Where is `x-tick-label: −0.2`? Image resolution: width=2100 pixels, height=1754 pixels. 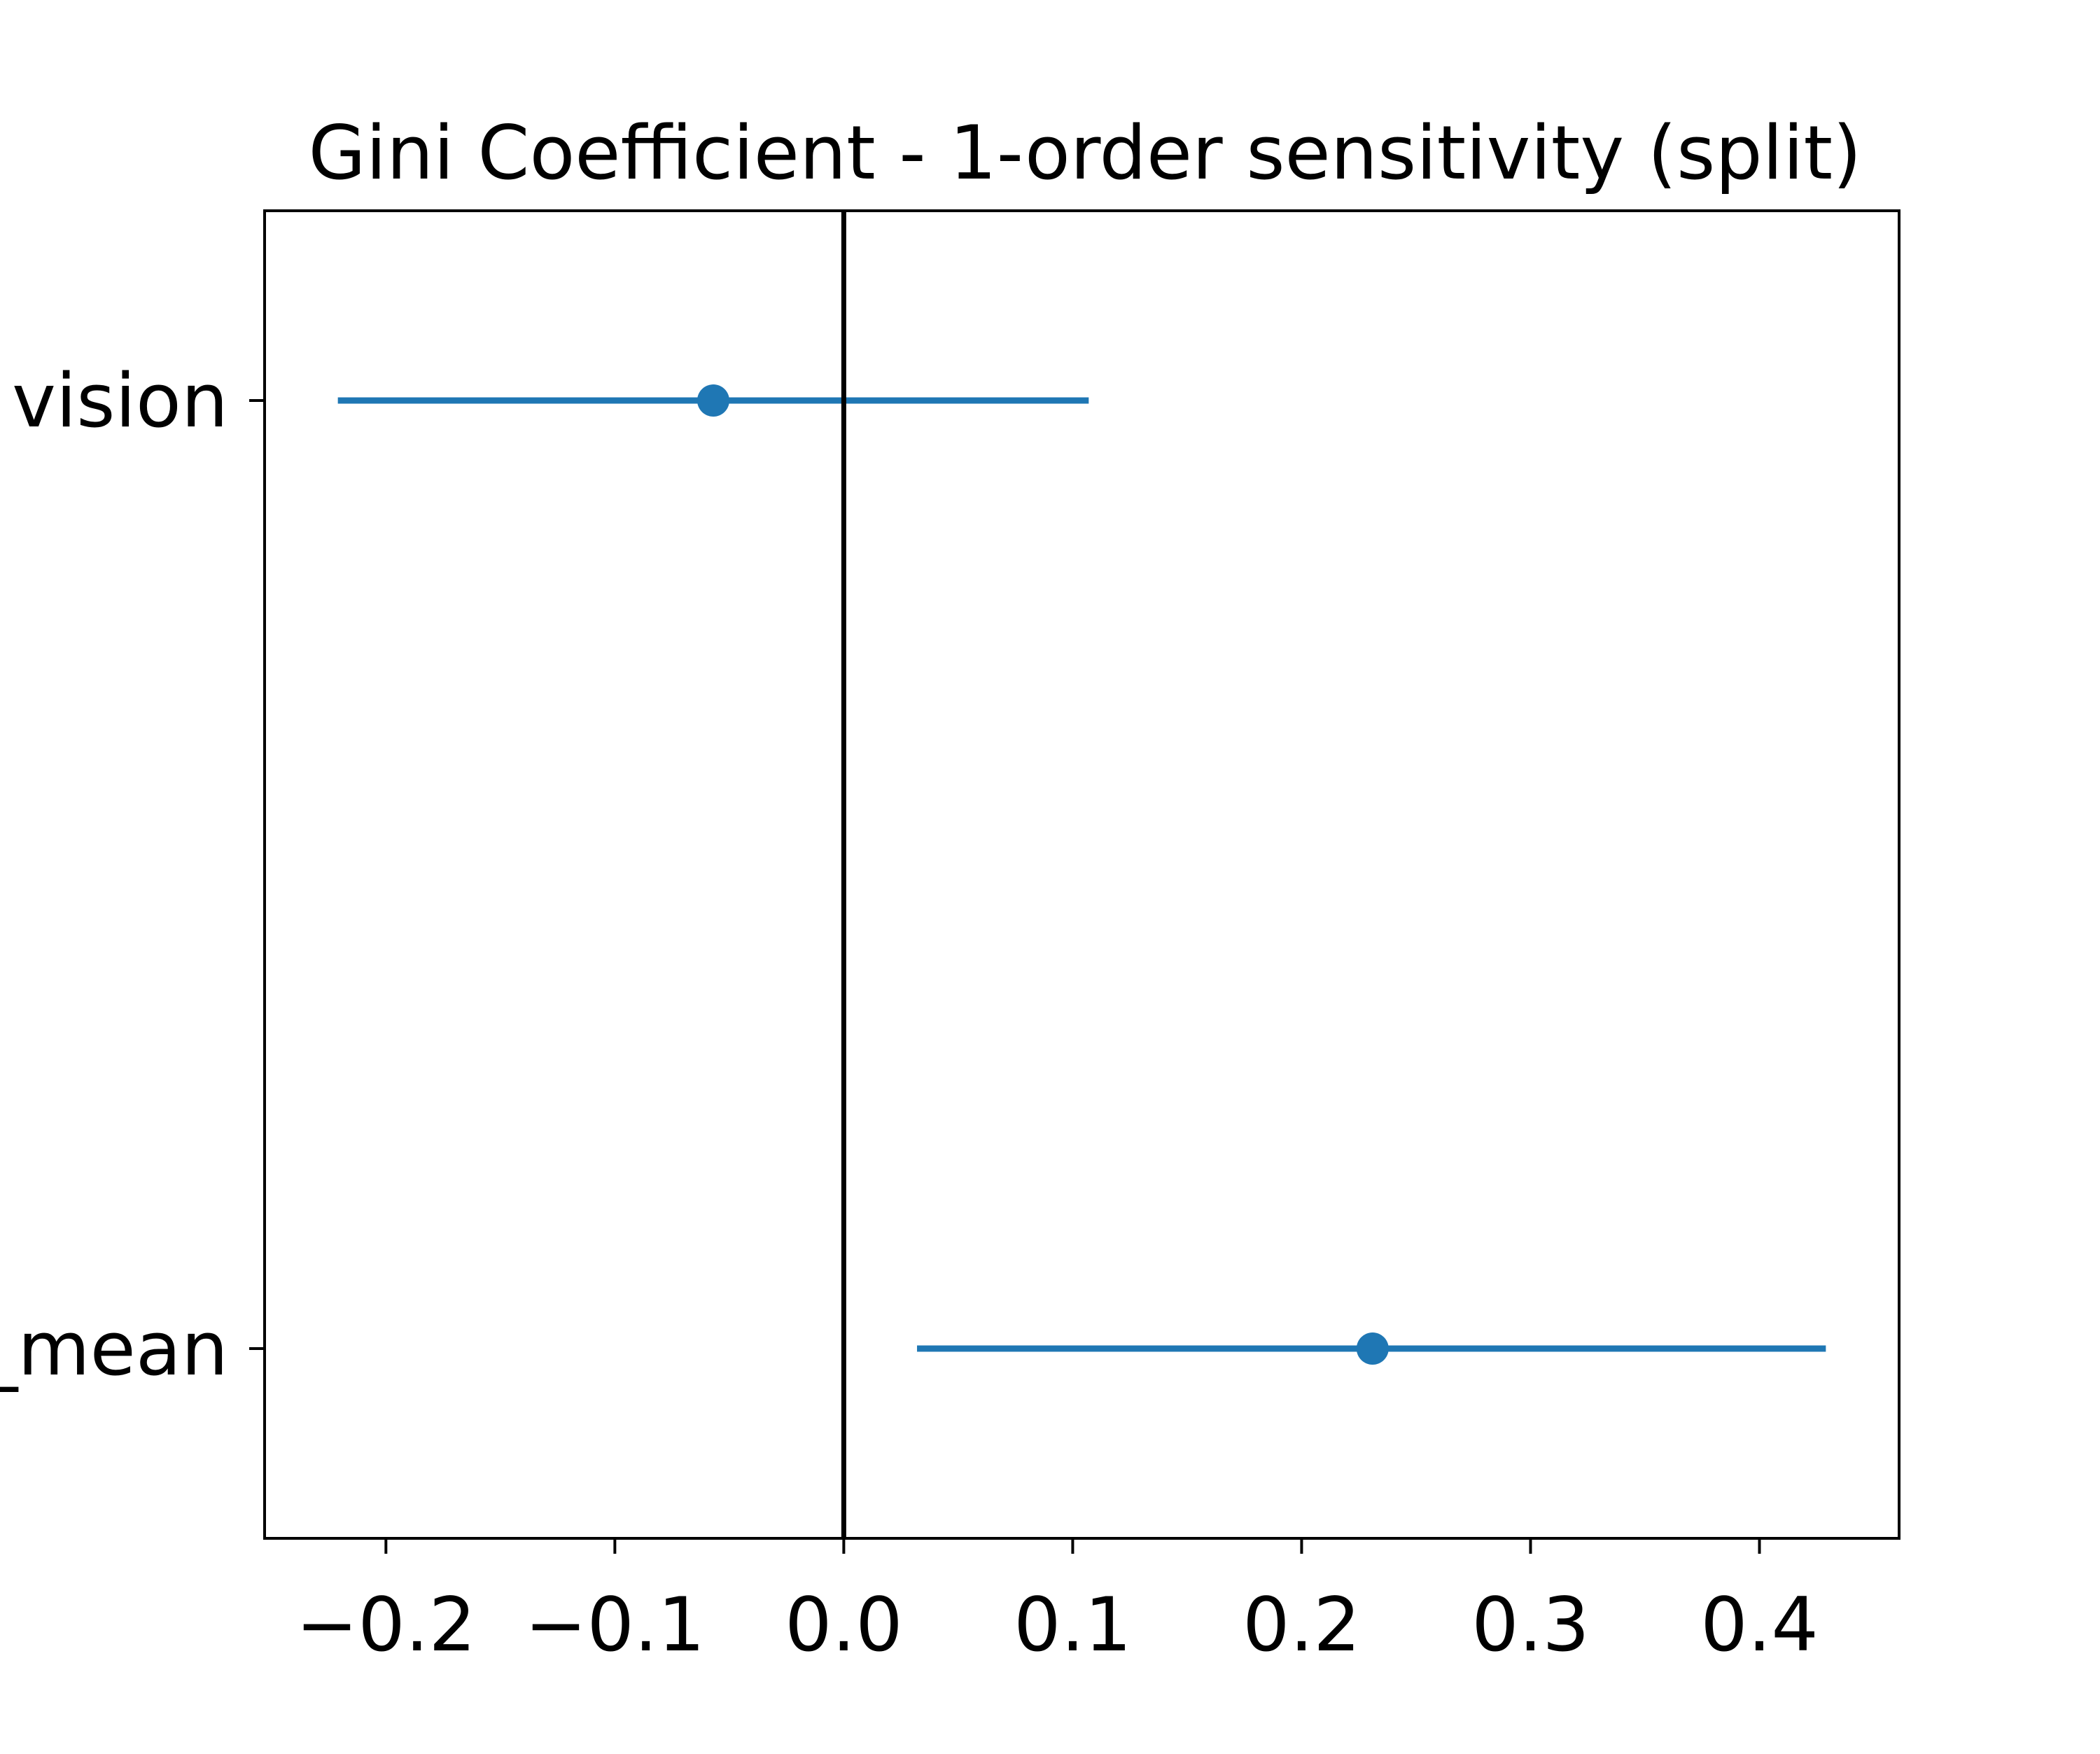 x-tick-label: −0.2 is located at coordinates (386, 1625).